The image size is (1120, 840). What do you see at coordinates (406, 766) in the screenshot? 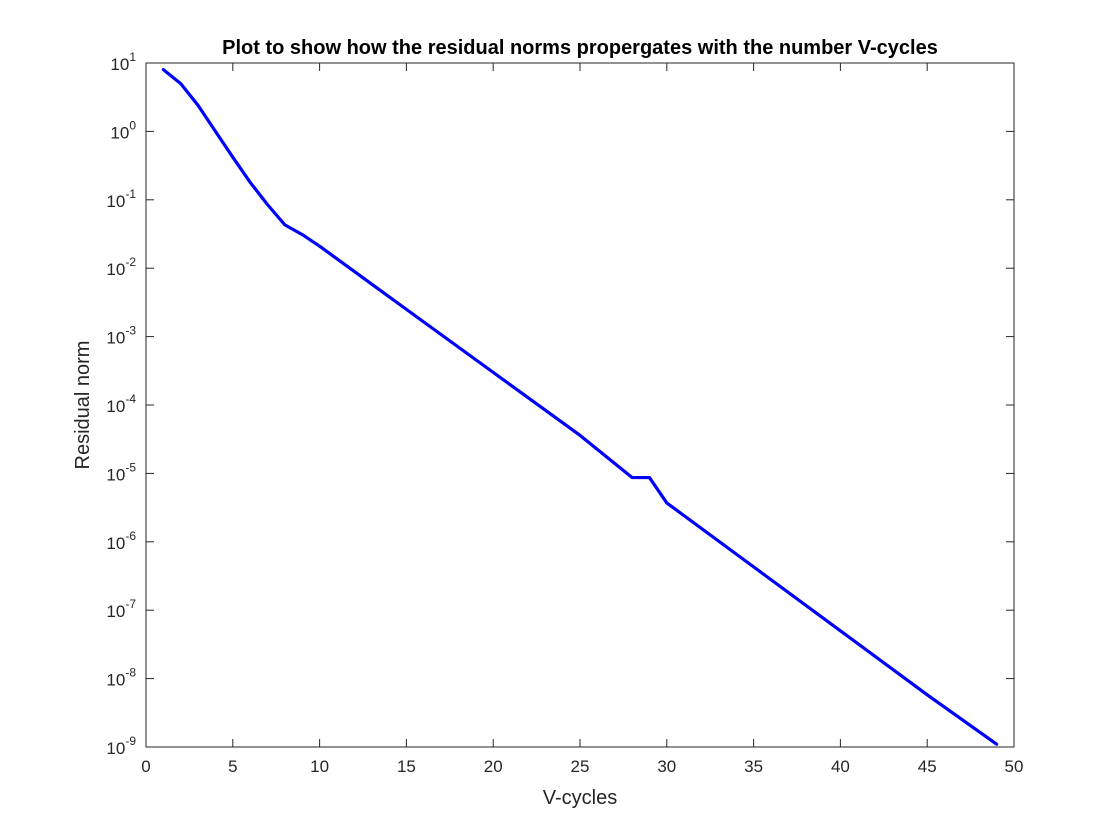
I see `x-tick-label: 15` at bounding box center [406, 766].